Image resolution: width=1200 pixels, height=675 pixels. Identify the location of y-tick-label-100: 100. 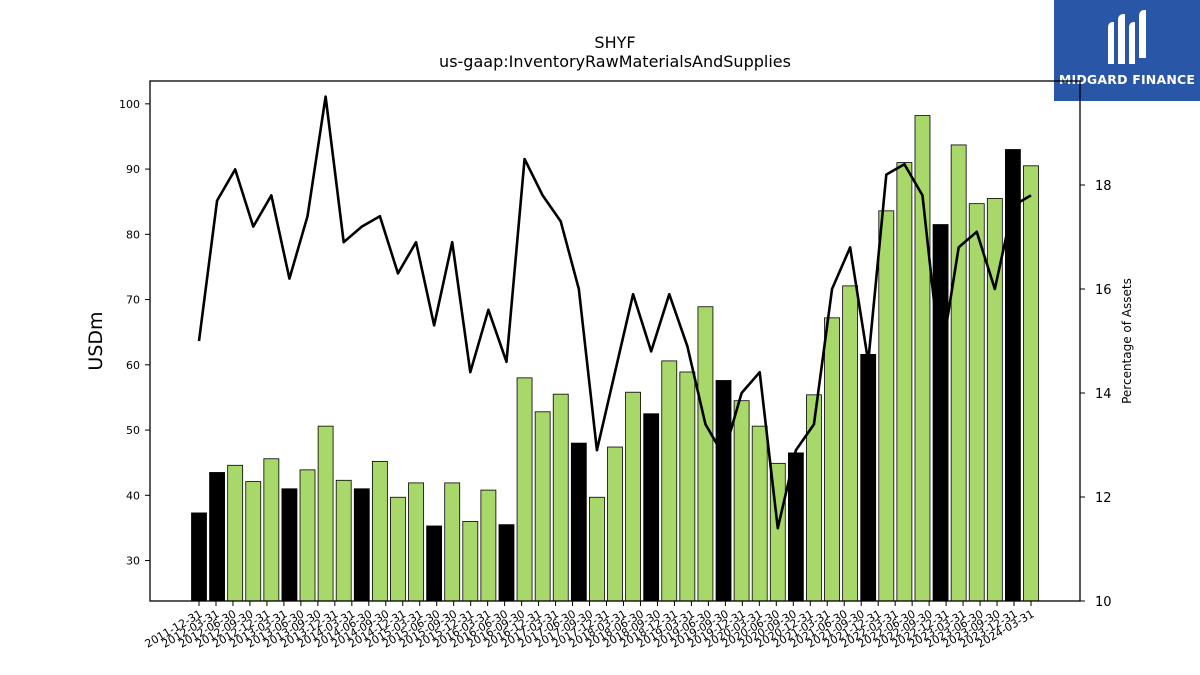
(129, 104).